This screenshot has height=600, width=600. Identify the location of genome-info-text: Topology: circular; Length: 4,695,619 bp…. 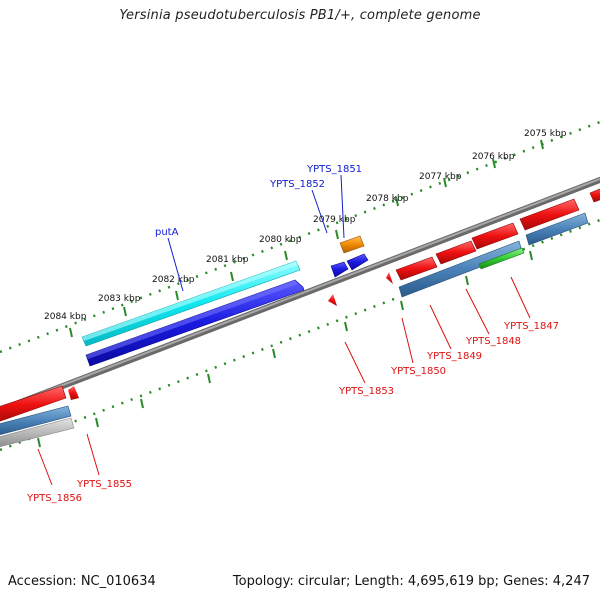
(411, 581).